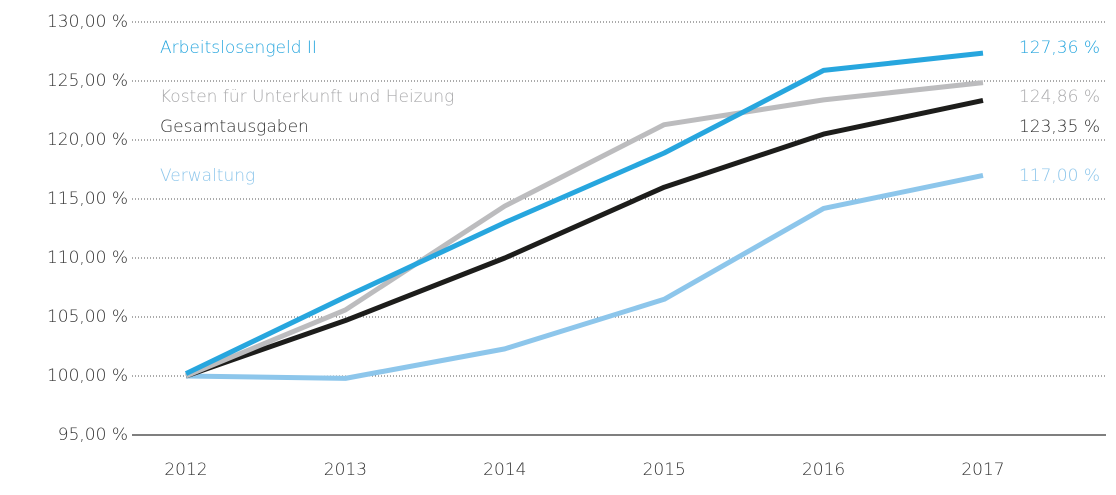  Describe the element at coordinates (87, 140) in the screenshot. I see `y-tick-label: 120,00 %` at that location.